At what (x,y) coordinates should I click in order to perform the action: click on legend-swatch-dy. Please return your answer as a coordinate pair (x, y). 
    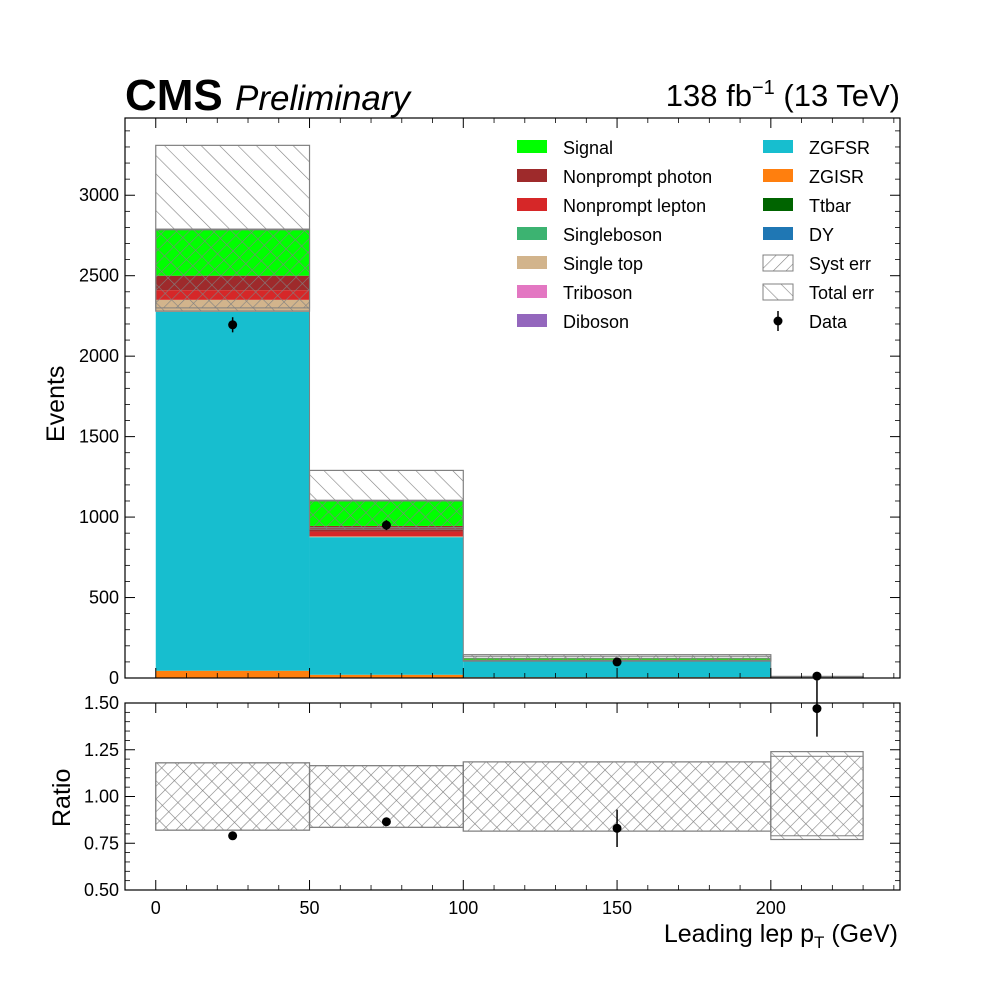
    Looking at the image, I should click on (778, 233).